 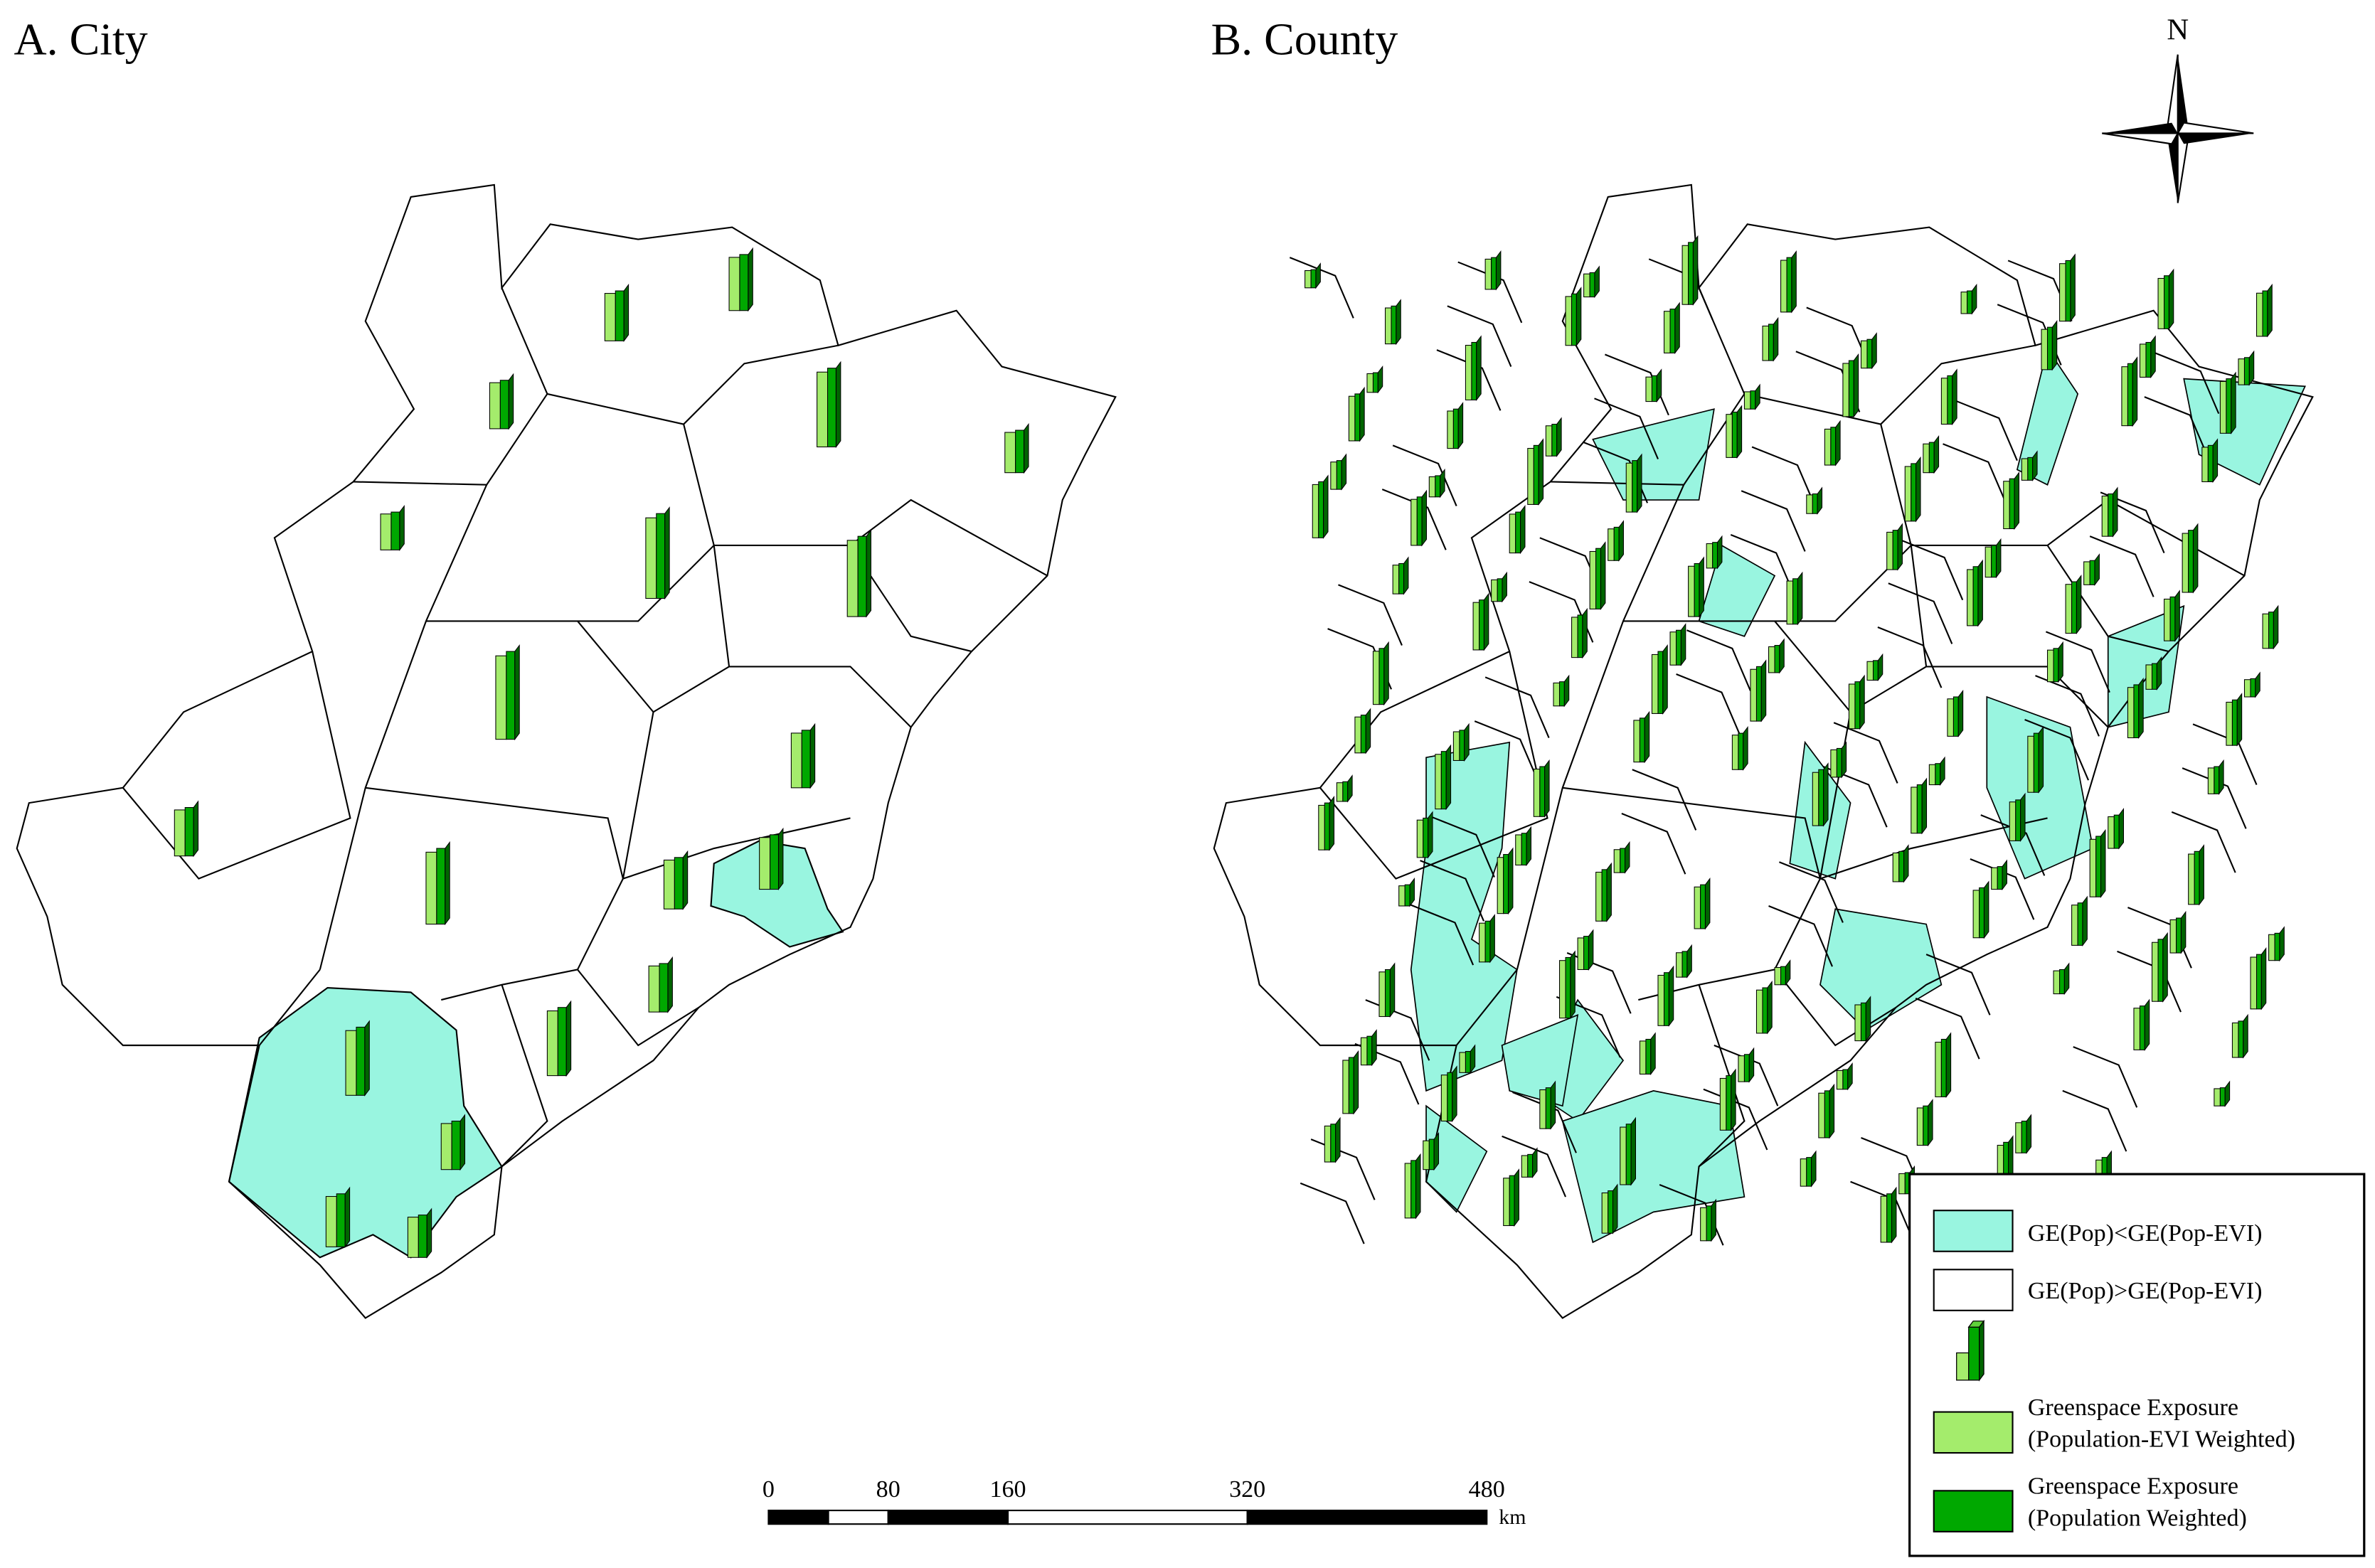 What do you see at coordinates (1304, 39) in the screenshot?
I see `panel-title: B. County` at bounding box center [1304, 39].